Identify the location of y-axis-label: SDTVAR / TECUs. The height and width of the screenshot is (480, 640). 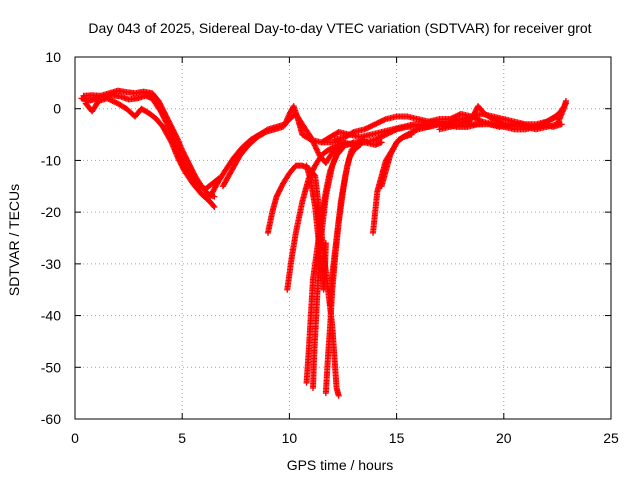
(14, 240).